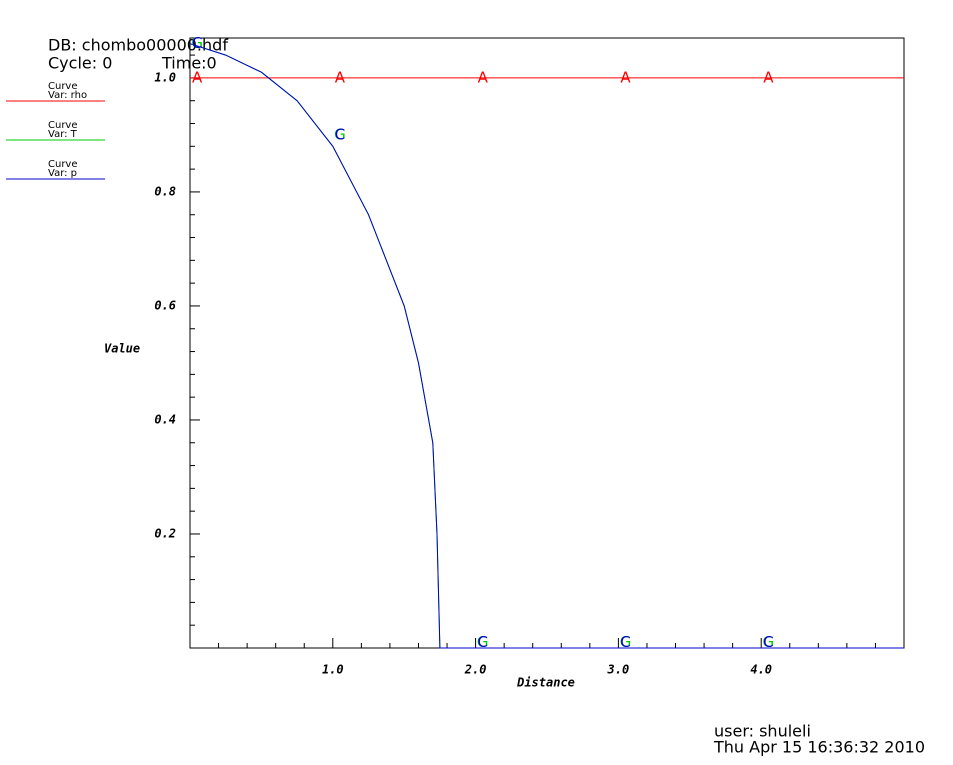 The width and height of the screenshot is (953, 765). Describe the element at coordinates (122, 349) in the screenshot. I see `y-axis-label: Value` at that location.